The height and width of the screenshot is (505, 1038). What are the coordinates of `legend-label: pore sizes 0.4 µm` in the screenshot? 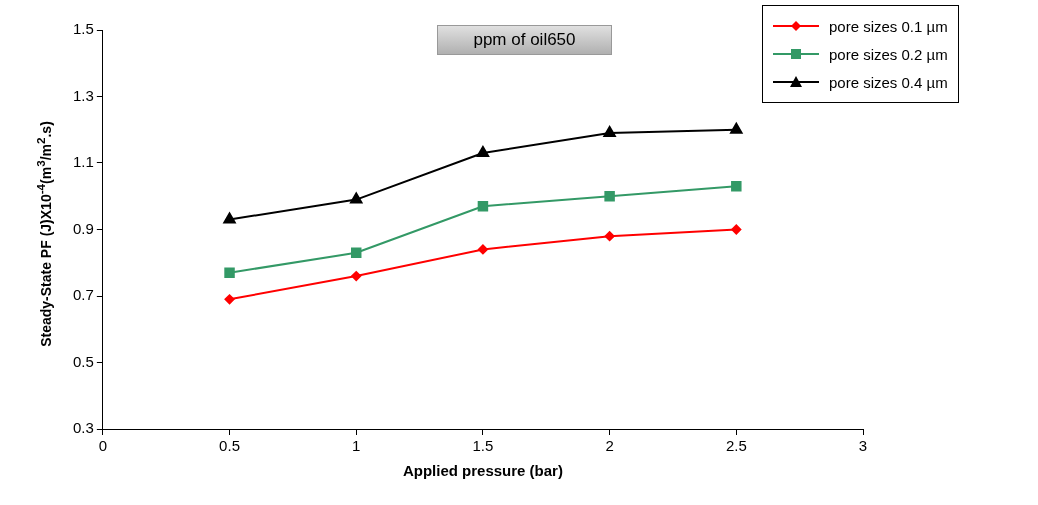 It's located at (888, 82).